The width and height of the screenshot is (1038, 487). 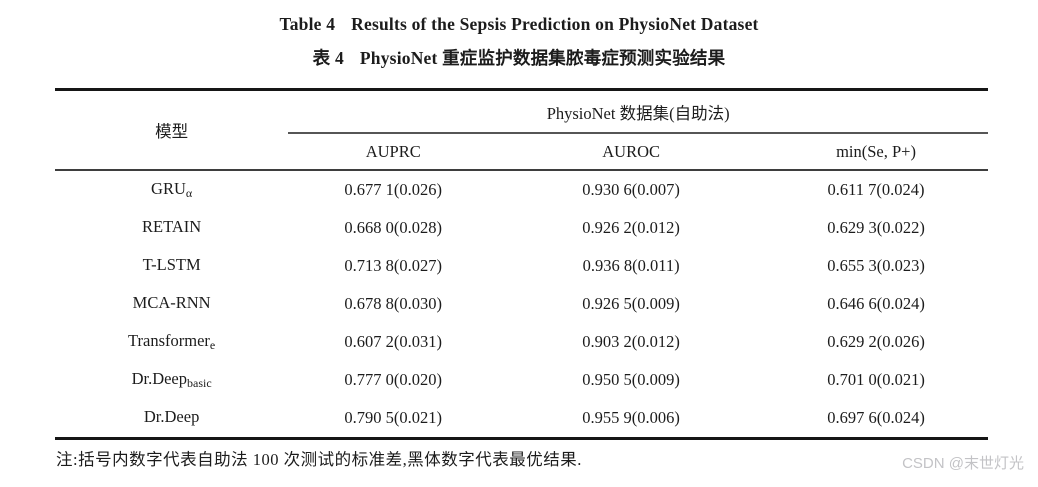 What do you see at coordinates (307, 24) in the screenshot?
I see `caption-english-number: Table 4` at bounding box center [307, 24].